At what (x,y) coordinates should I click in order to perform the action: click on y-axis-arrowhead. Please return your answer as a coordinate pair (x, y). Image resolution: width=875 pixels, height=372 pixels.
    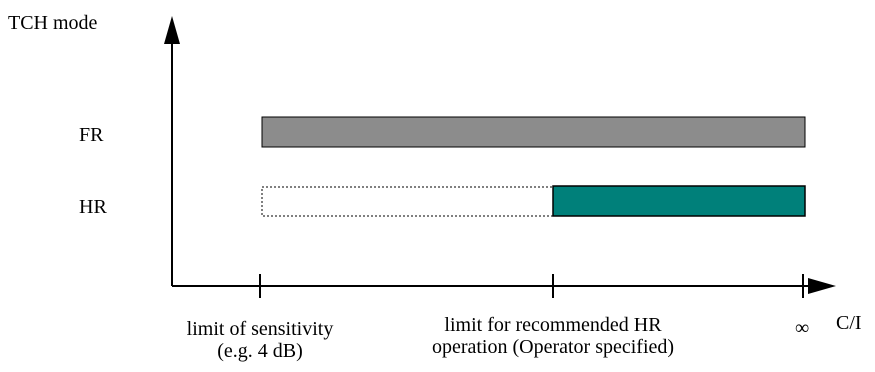
    Looking at the image, I should click on (172, 30).